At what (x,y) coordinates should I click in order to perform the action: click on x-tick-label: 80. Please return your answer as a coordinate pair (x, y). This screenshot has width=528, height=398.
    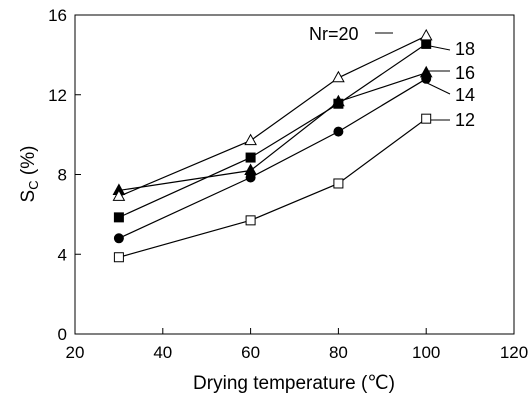
    Looking at the image, I should click on (338, 352).